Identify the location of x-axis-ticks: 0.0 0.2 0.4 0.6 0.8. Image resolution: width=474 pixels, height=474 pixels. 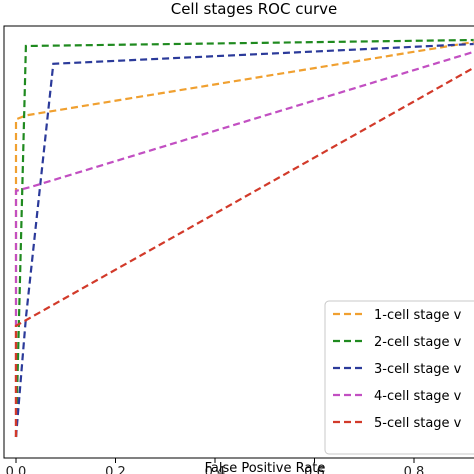
(215, 466).